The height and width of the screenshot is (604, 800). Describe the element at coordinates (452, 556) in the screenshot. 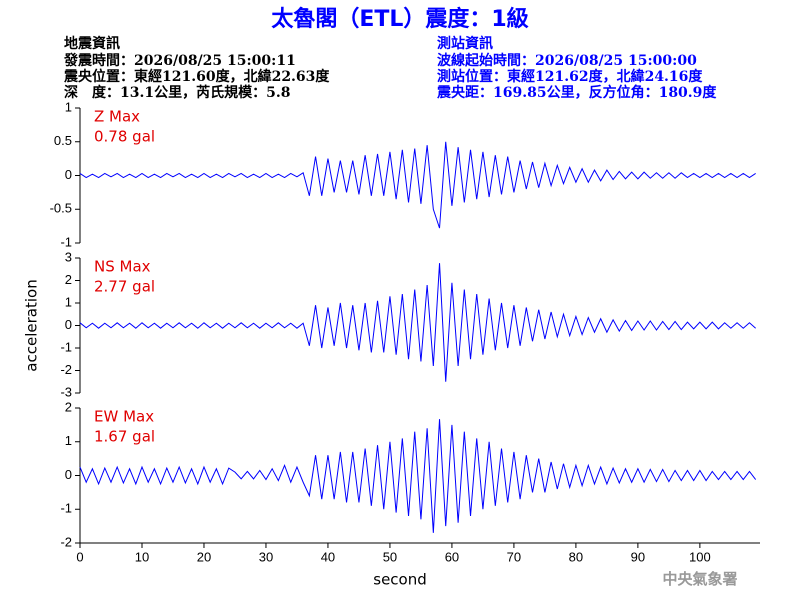

I see `x-tick-label: 60` at that location.